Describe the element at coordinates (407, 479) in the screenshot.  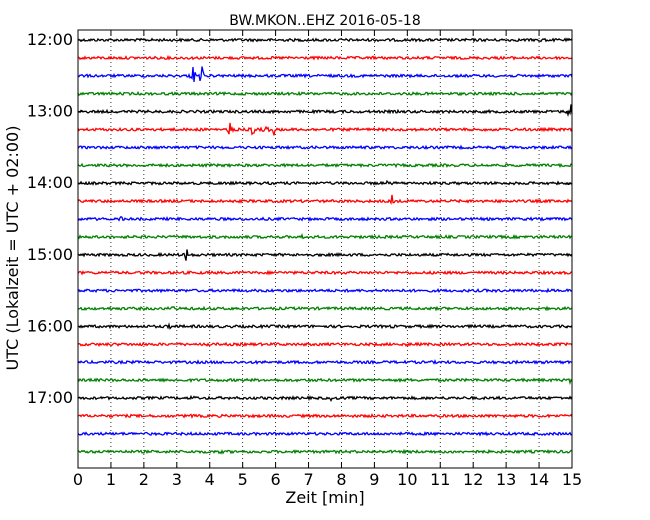
I see `x-tick-label: 10` at that location.